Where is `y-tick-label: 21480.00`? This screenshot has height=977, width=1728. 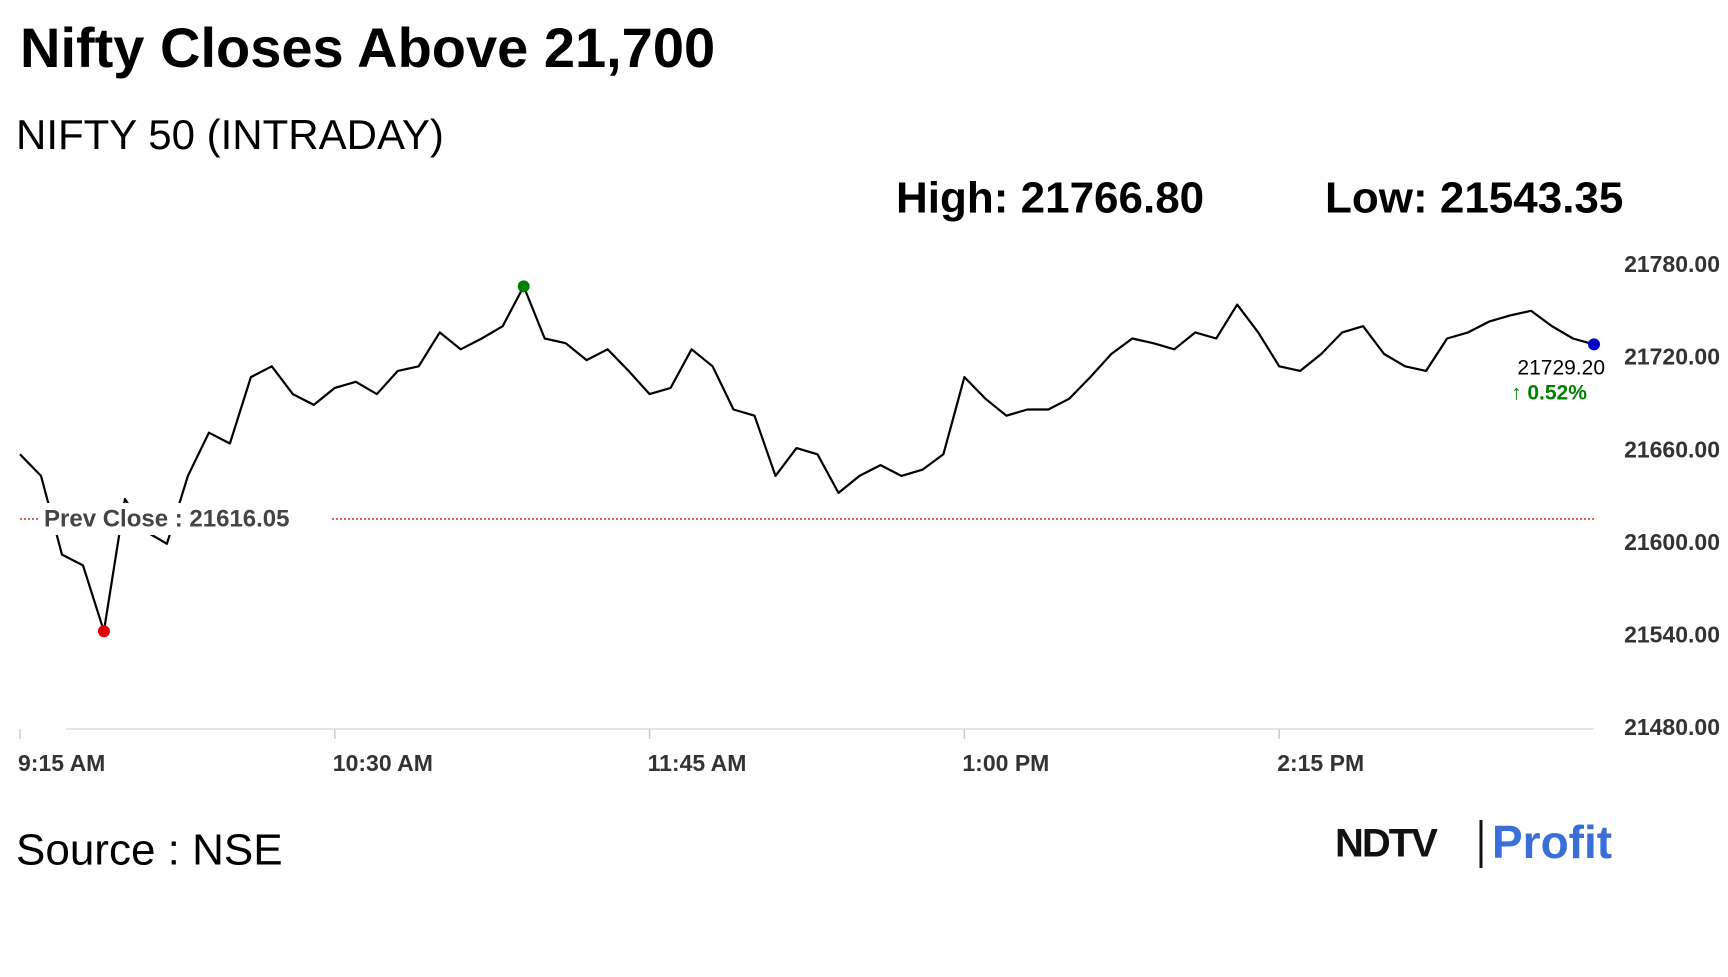
y-tick-label: 21480.00 is located at coordinates (1672, 727).